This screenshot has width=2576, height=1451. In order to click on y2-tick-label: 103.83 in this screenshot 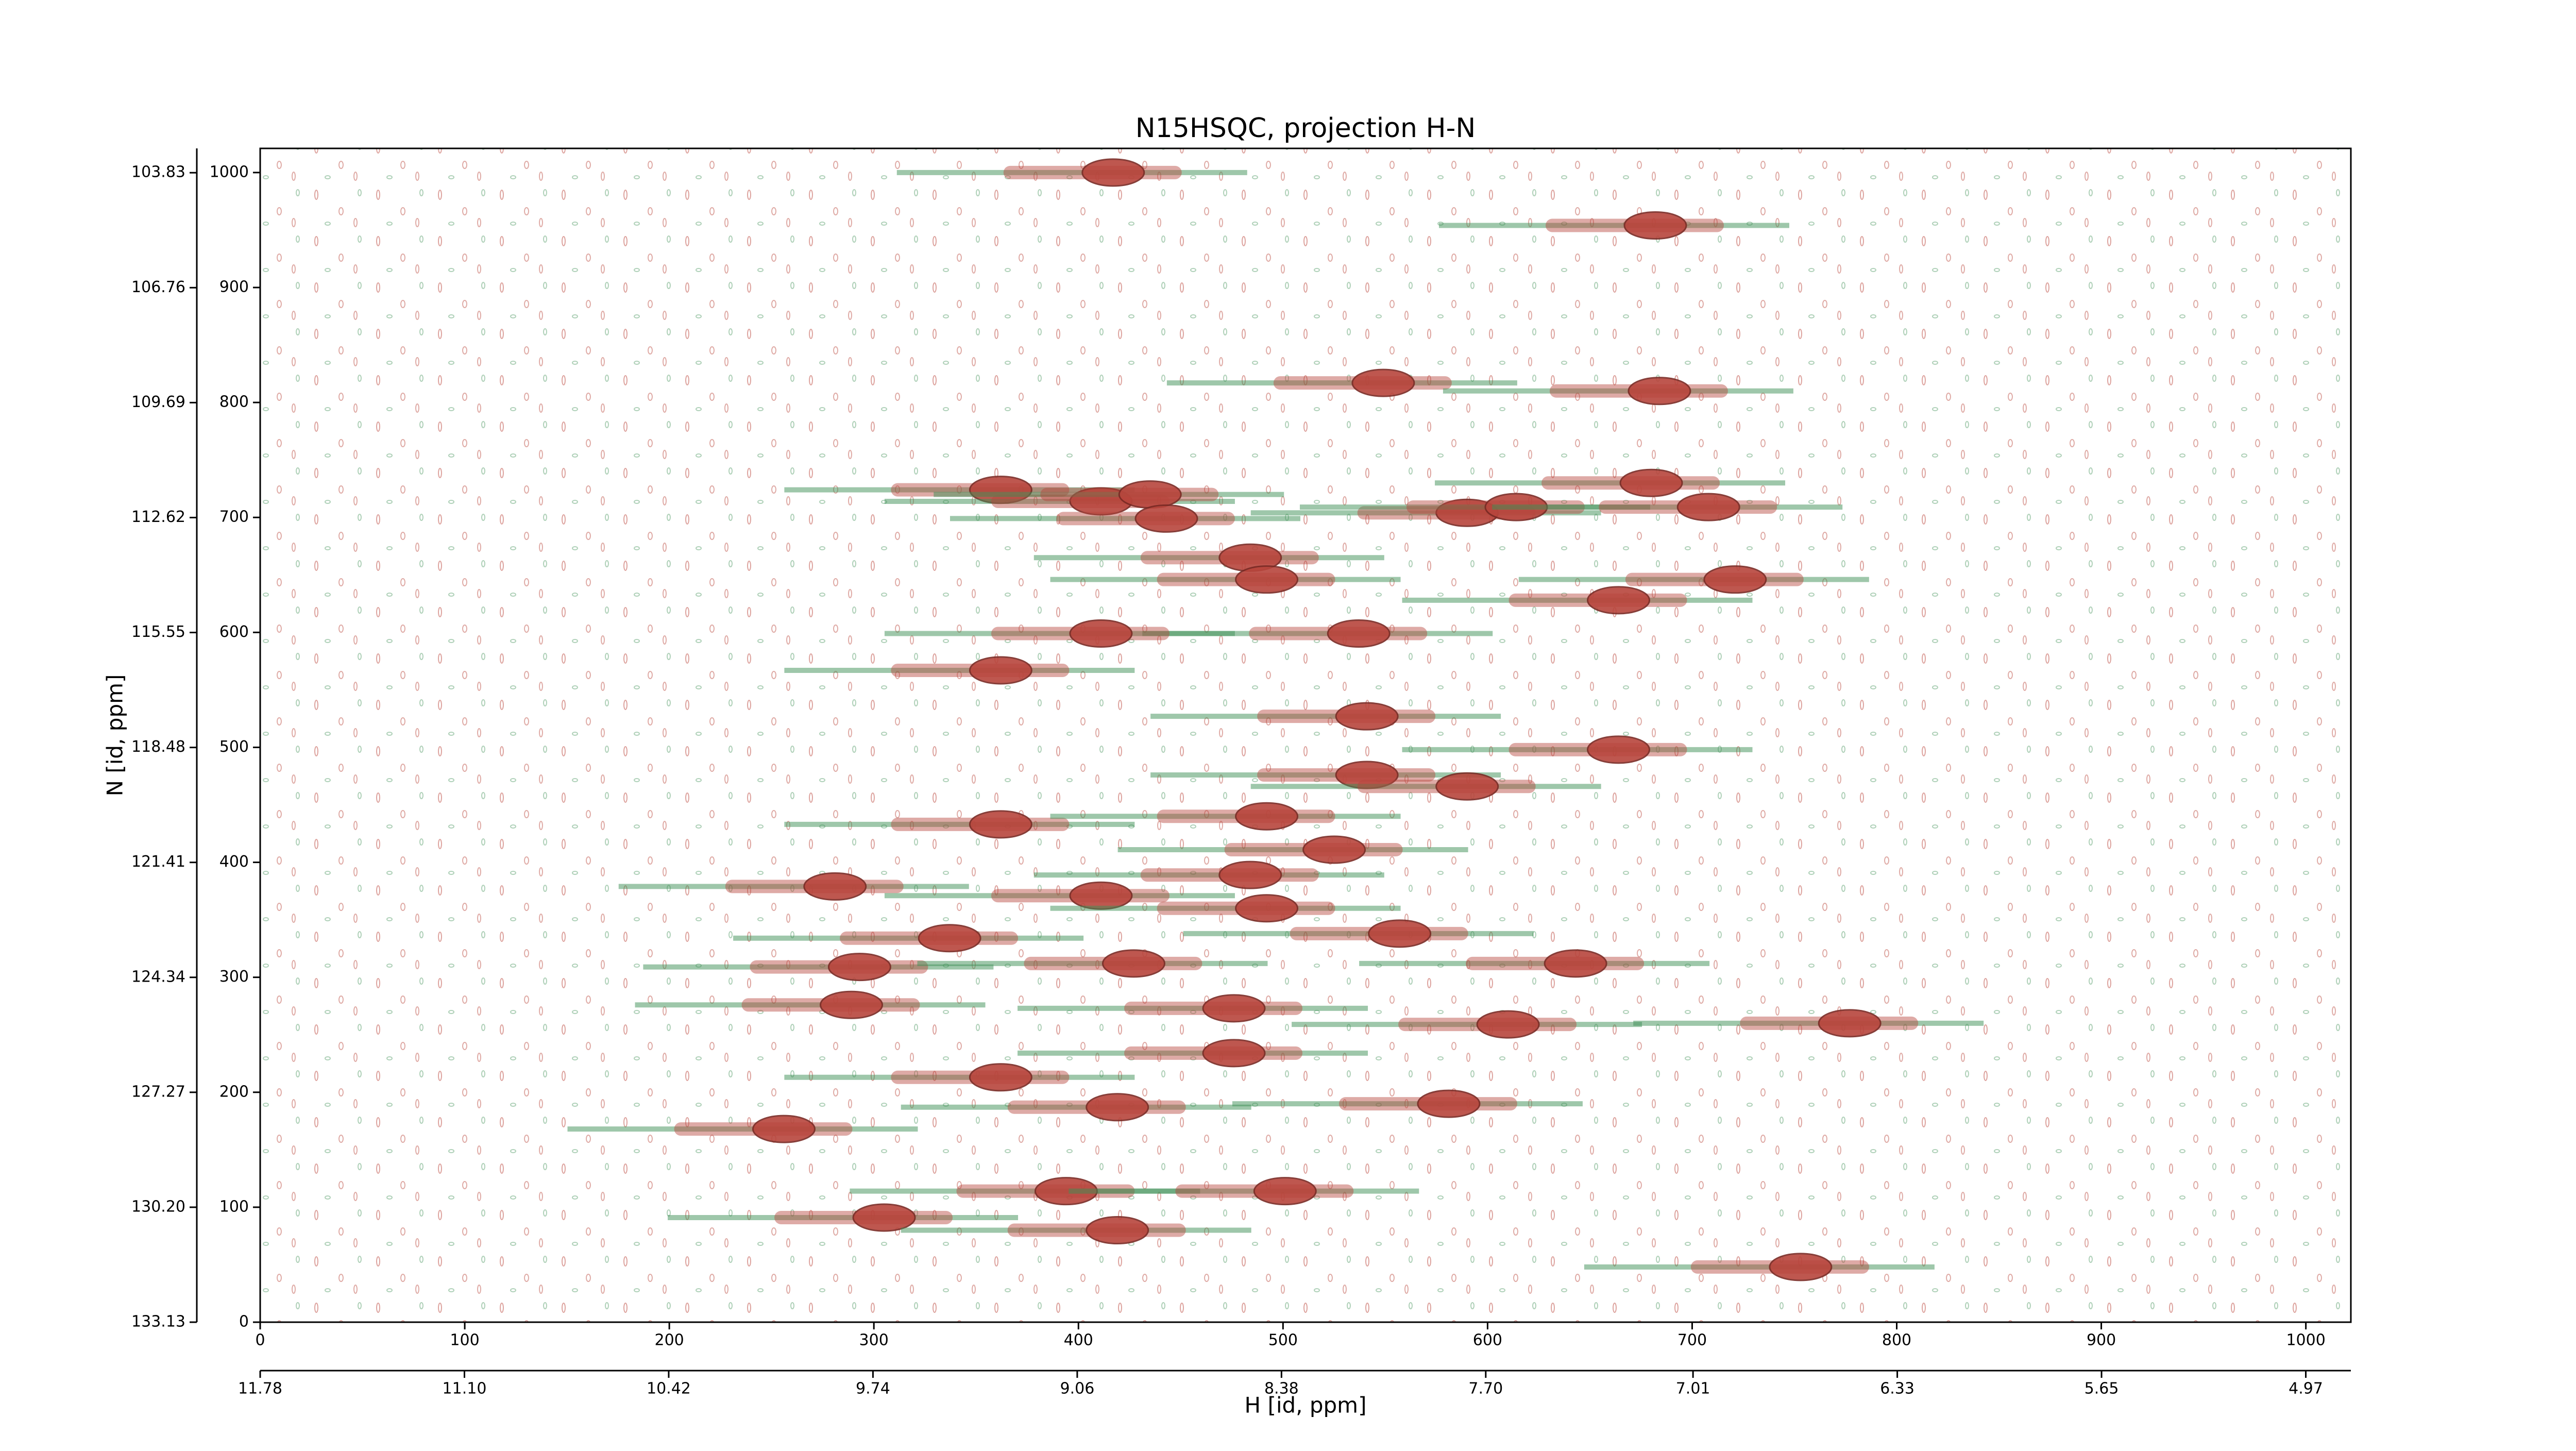, I will do `click(158, 172)`.